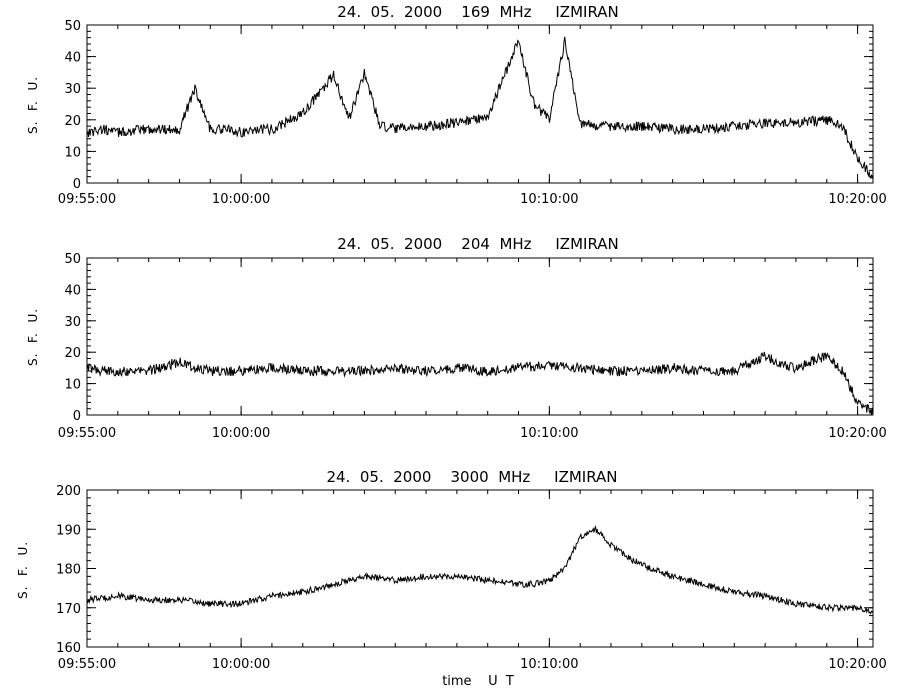 The width and height of the screenshot is (900, 700). What do you see at coordinates (68, 648) in the screenshot?
I see `y-tick-label: 160` at bounding box center [68, 648].